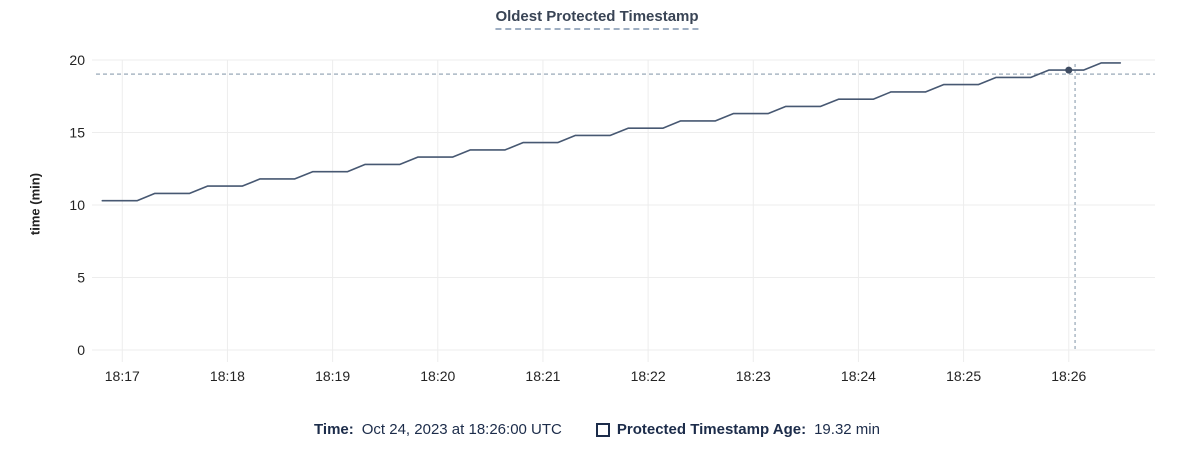  Describe the element at coordinates (77, 133) in the screenshot. I see `y-tick-label: 15` at that location.